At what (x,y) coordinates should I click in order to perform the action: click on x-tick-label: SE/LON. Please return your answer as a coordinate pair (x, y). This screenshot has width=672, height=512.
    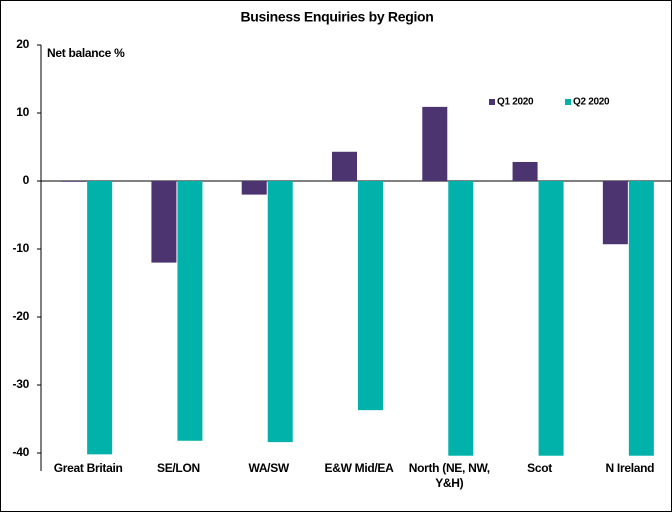
    Looking at the image, I should click on (178, 468).